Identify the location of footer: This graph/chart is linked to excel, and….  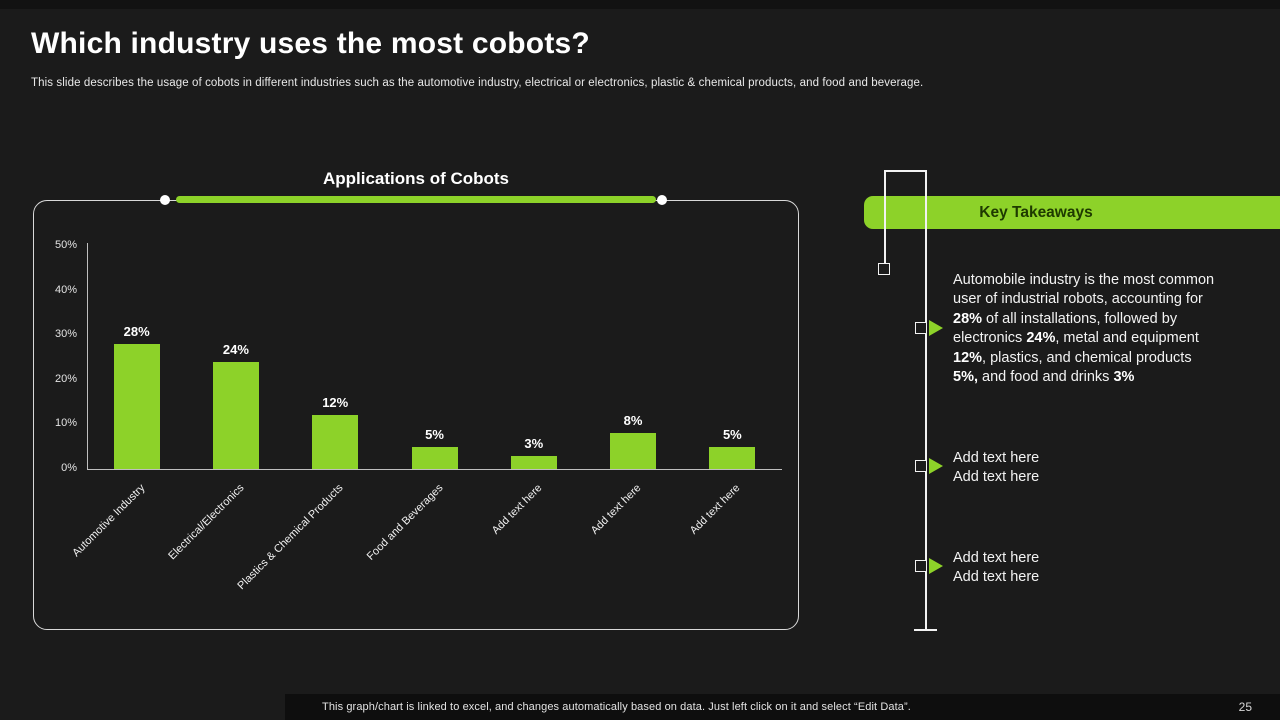
(782, 707).